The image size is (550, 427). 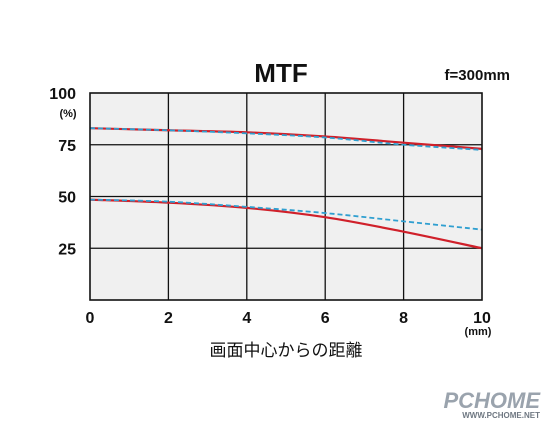 What do you see at coordinates (67, 146) in the screenshot?
I see `y-tick-label: 75` at bounding box center [67, 146].